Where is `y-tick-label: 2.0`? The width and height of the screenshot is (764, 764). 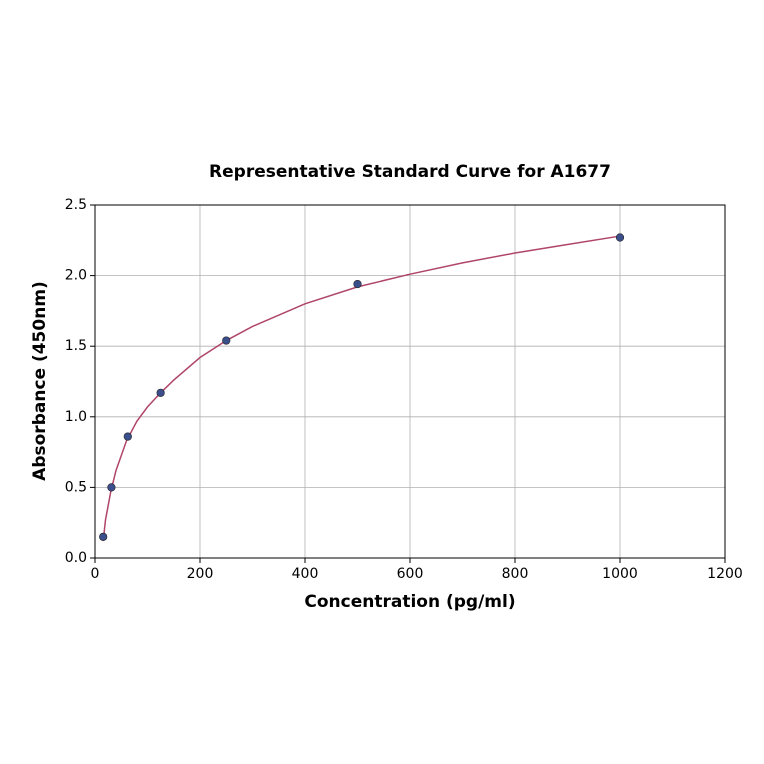 y-tick-label: 2.0 is located at coordinates (76, 276).